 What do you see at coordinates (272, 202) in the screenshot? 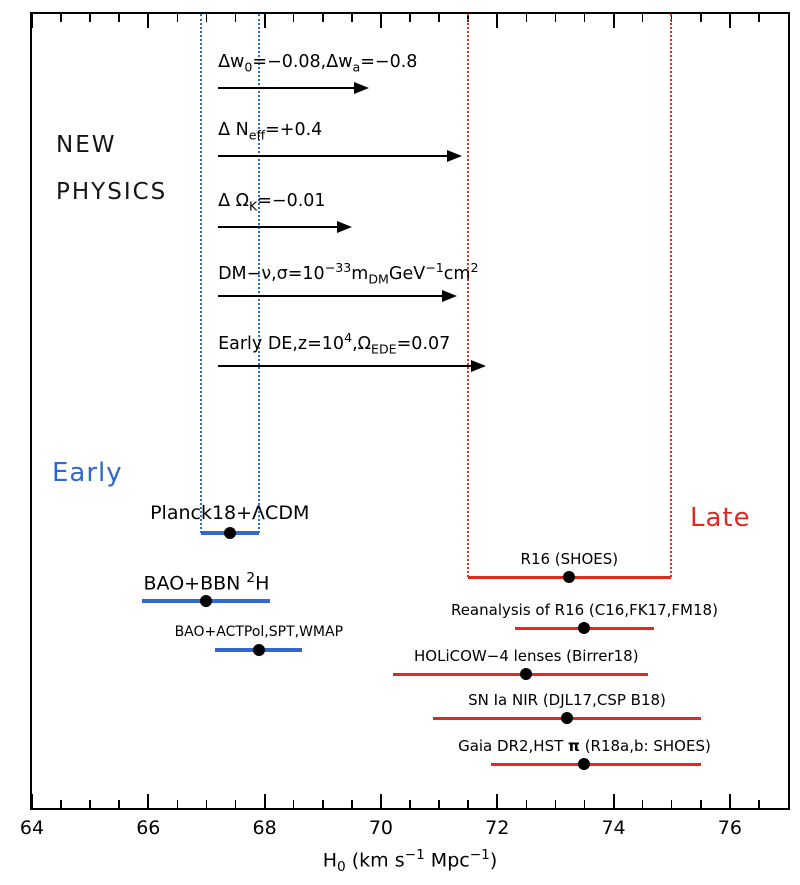
I see `new-physics-arrow-label: Δ ΩK=−0.01` at bounding box center [272, 202].